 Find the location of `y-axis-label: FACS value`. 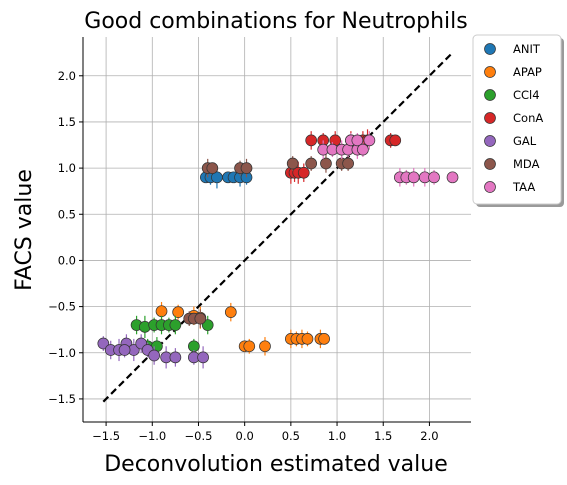

y-axis-label: FACS value is located at coordinates (24, 230).